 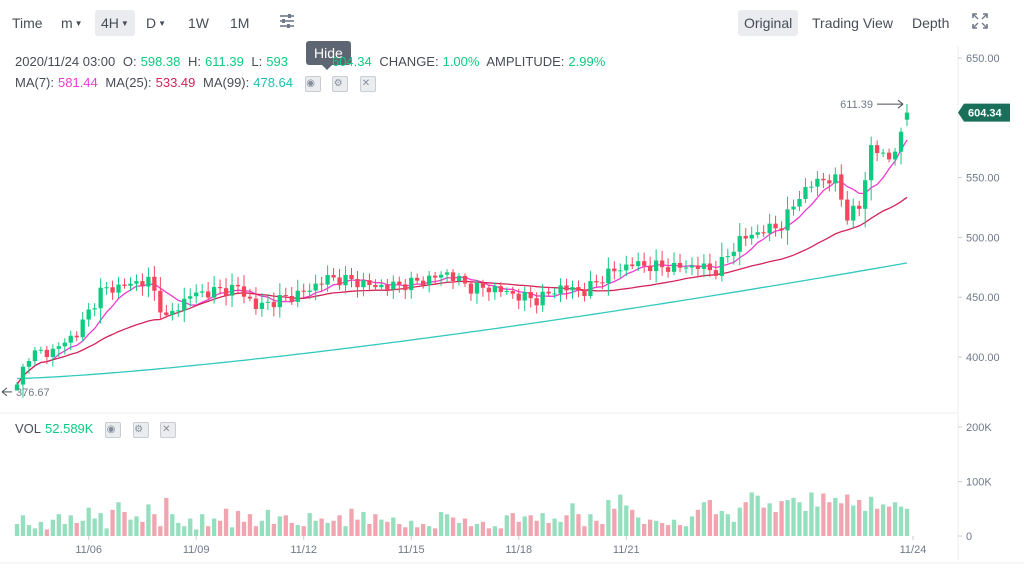 I want to click on ma-remove-button: ✕, so click(x=367, y=83).